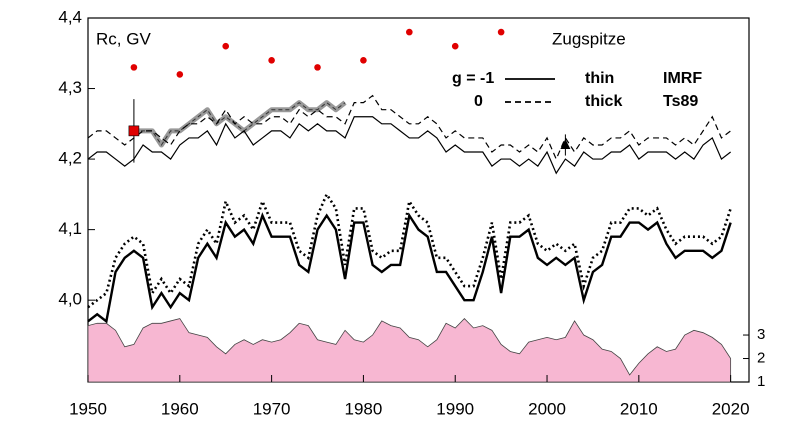  Describe the element at coordinates (473, 78) in the screenshot. I see `legend-label: g = -1` at that location.